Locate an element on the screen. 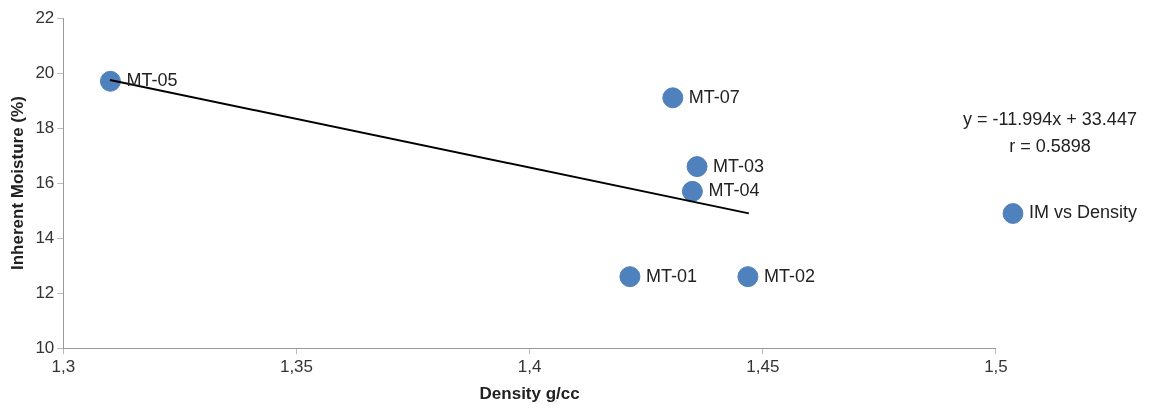 The image size is (1167, 409). y-tick-label: 12 is located at coordinates (45, 292).